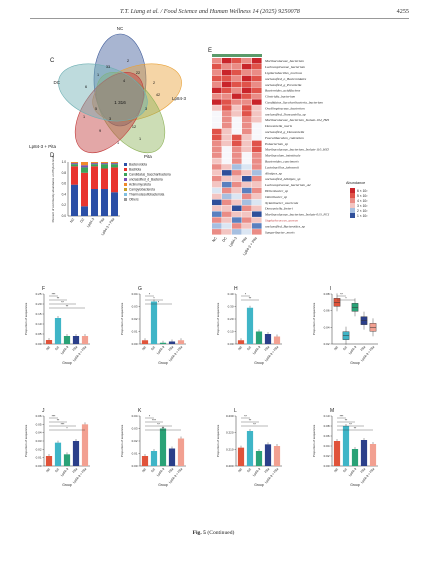  I want to click on header-rule, so click(219, 18).